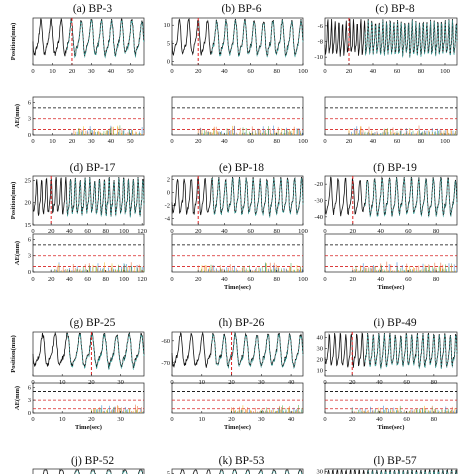 The height and width of the screenshot is (474, 474). I want to click on ae-axes-frame, so click(88, 116).